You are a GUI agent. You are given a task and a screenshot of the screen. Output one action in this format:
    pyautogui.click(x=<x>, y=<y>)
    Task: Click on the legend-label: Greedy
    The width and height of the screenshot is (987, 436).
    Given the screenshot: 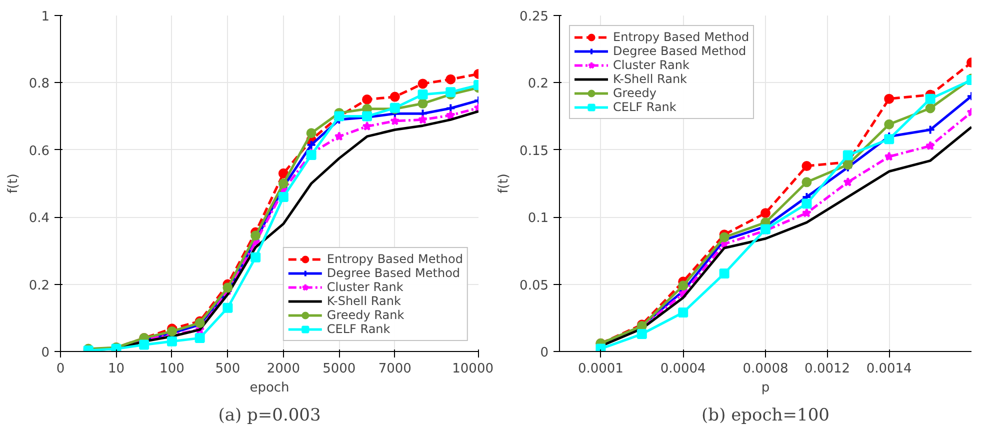 What is the action you would take?
    pyautogui.click(x=634, y=93)
    